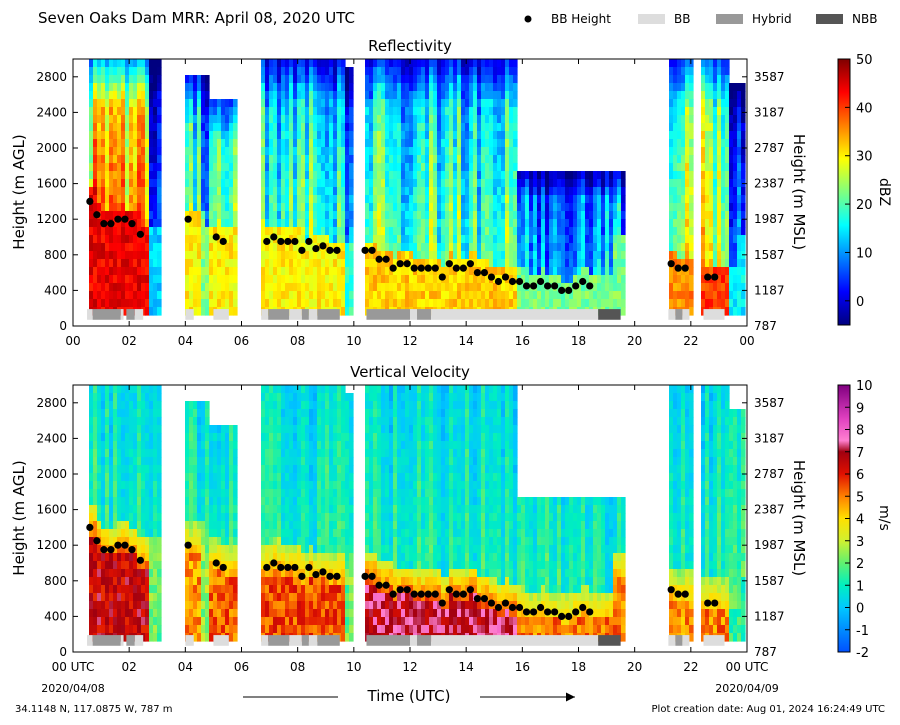 This screenshot has height=725, width=900. I want to click on bb-type-segment, so click(313, 314).